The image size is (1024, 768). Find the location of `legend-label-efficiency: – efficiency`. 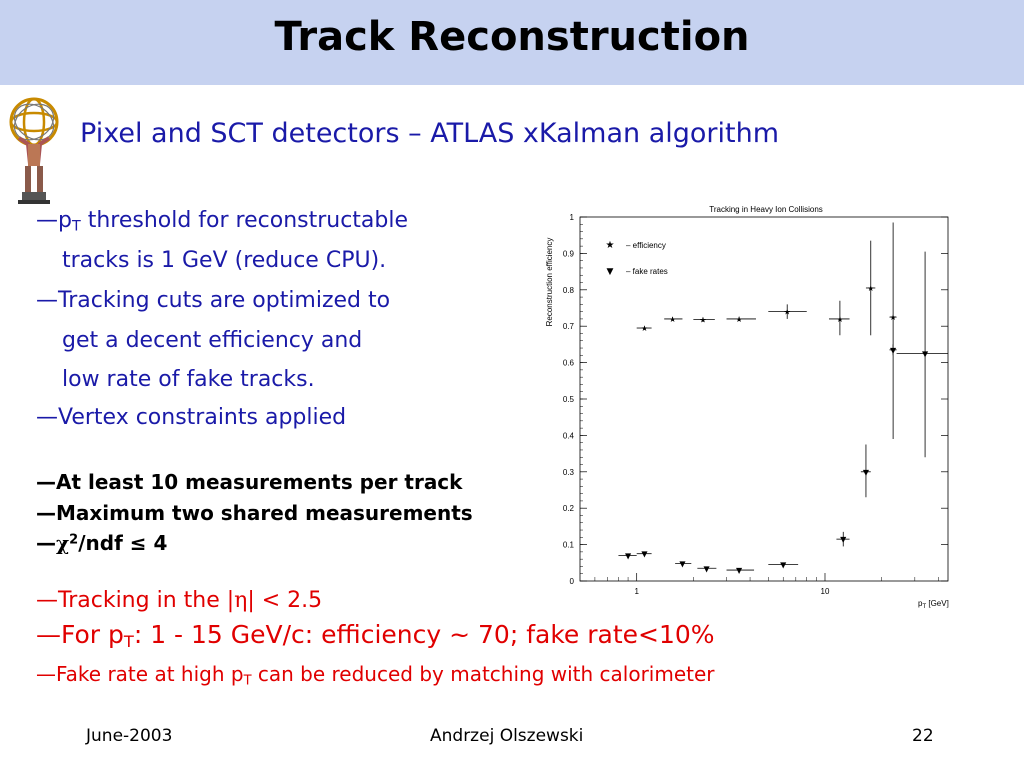

legend-label-efficiency: – efficiency is located at coordinates (646, 245).